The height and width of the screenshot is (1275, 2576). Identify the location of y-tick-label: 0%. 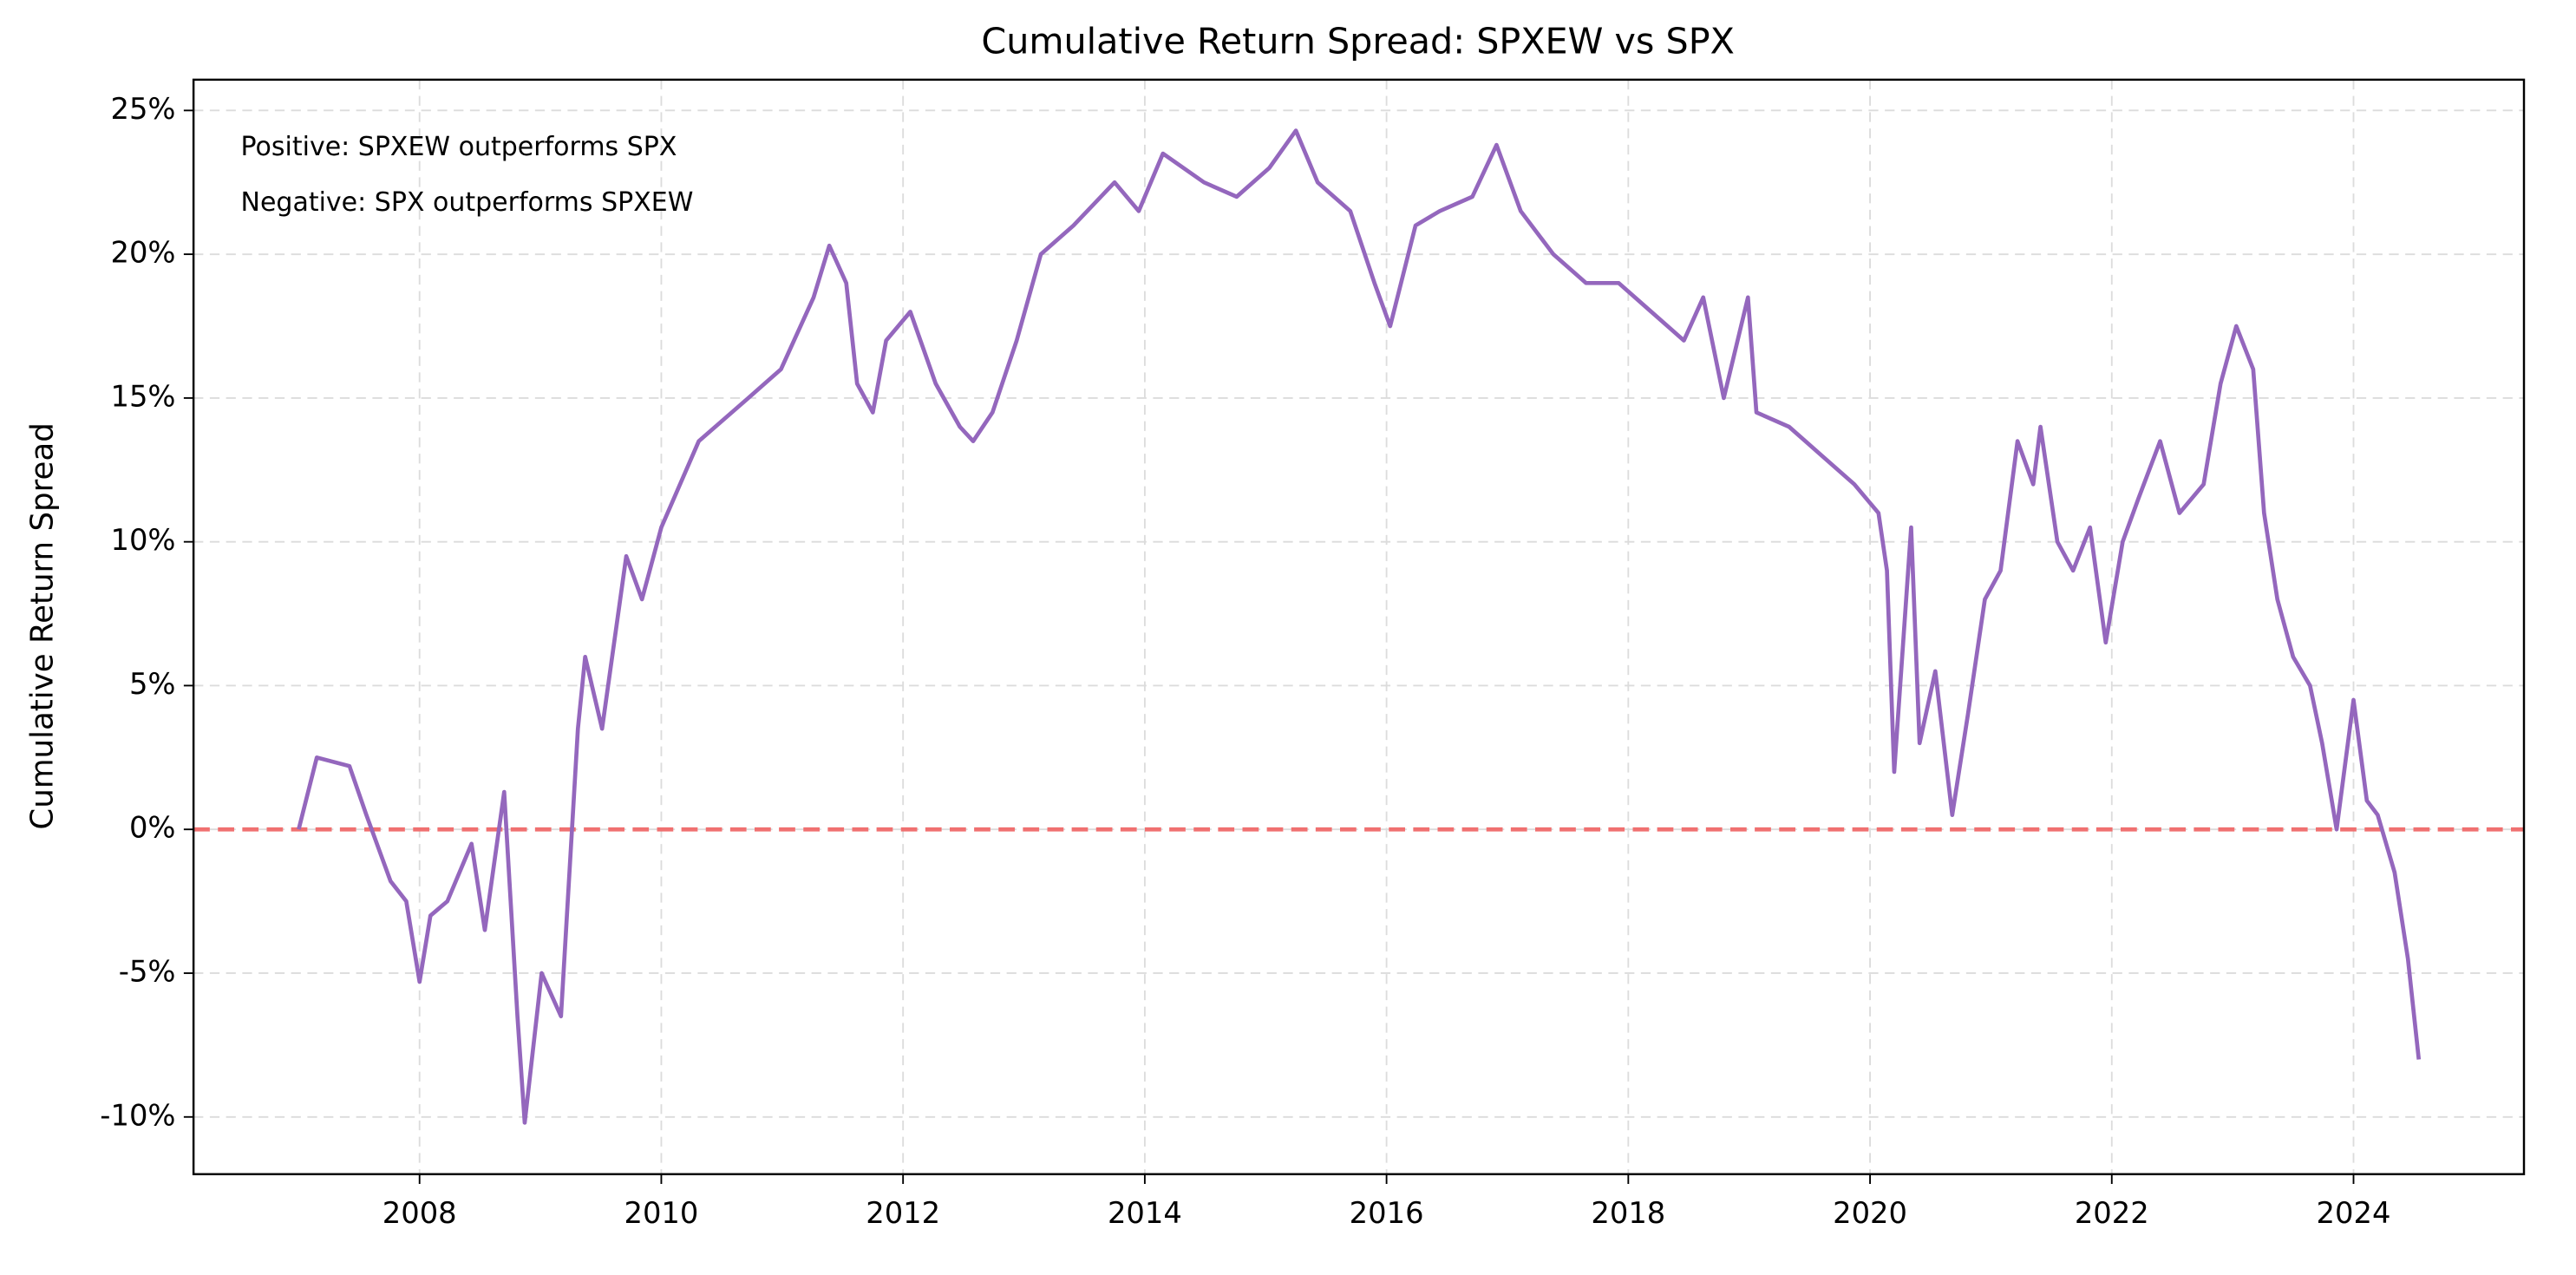
(152, 828).